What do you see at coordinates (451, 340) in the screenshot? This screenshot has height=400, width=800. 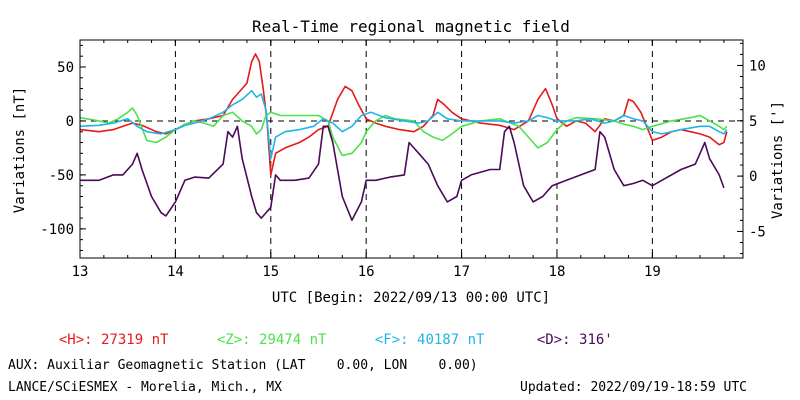 I see `legend-f-value: 40187 nT` at bounding box center [451, 340].